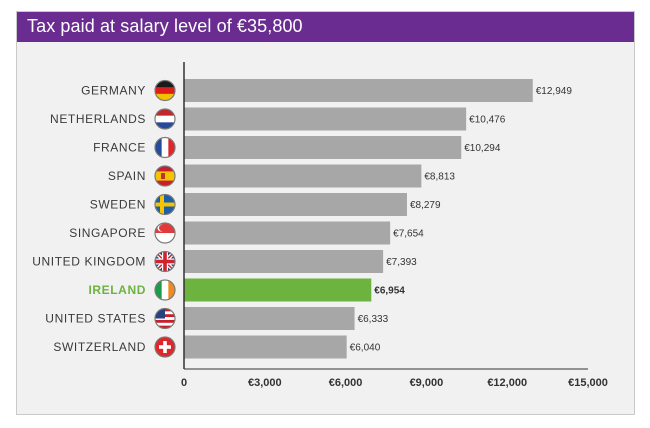 Image resolution: width=650 pixels, height=428 pixels. What do you see at coordinates (295, 204) in the screenshot?
I see `bar-sweden` at bounding box center [295, 204].